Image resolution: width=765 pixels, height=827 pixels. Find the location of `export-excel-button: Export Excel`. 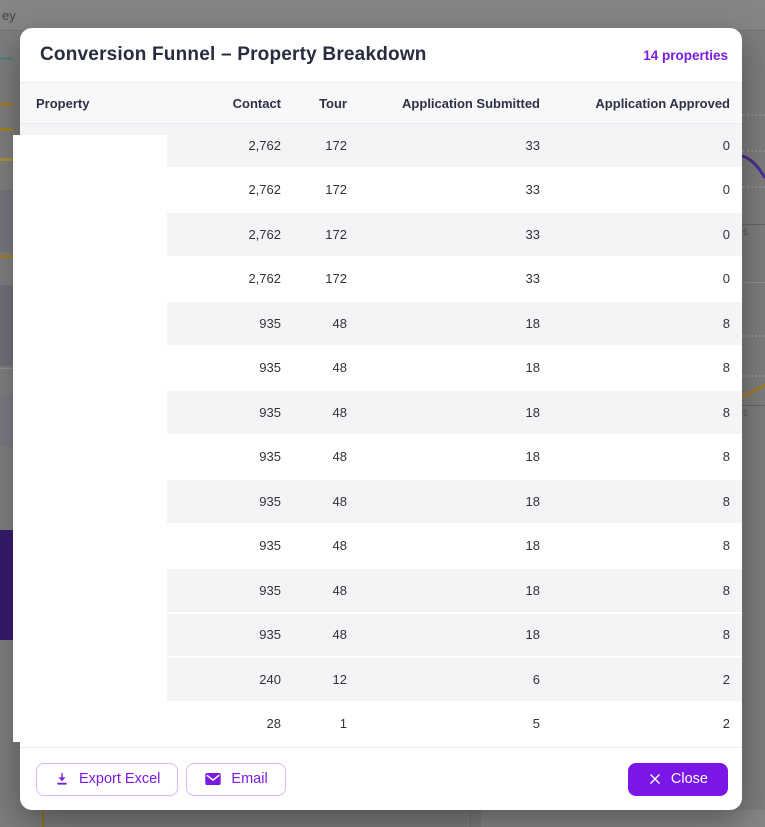

export-excel-button: Export Excel is located at coordinates (107, 779).